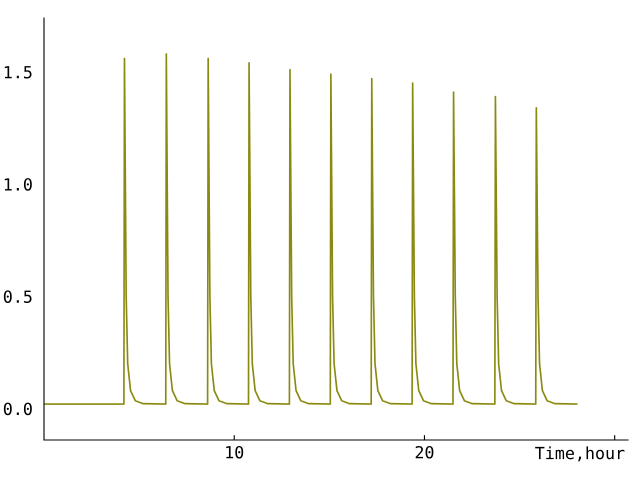 The width and height of the screenshot is (634, 491). I want to click on y-tick-label: 1.5, so click(18, 72).